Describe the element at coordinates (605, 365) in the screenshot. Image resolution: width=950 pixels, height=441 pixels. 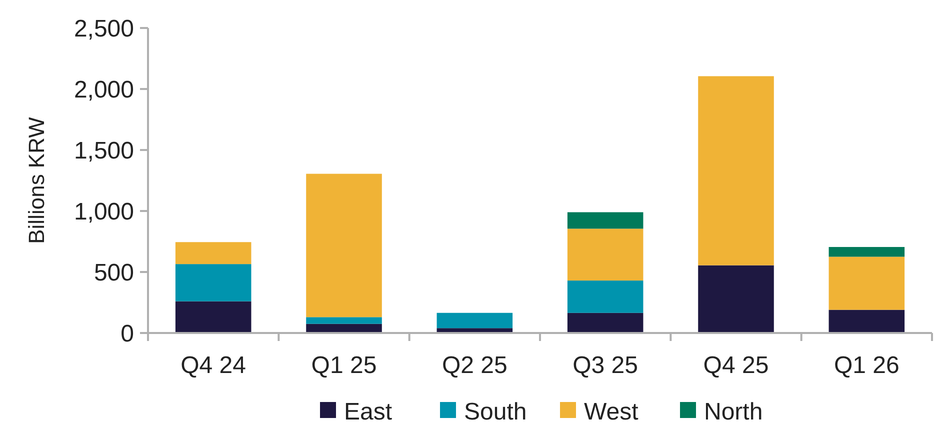
I see `x-tick-label: Q3 25` at that location.